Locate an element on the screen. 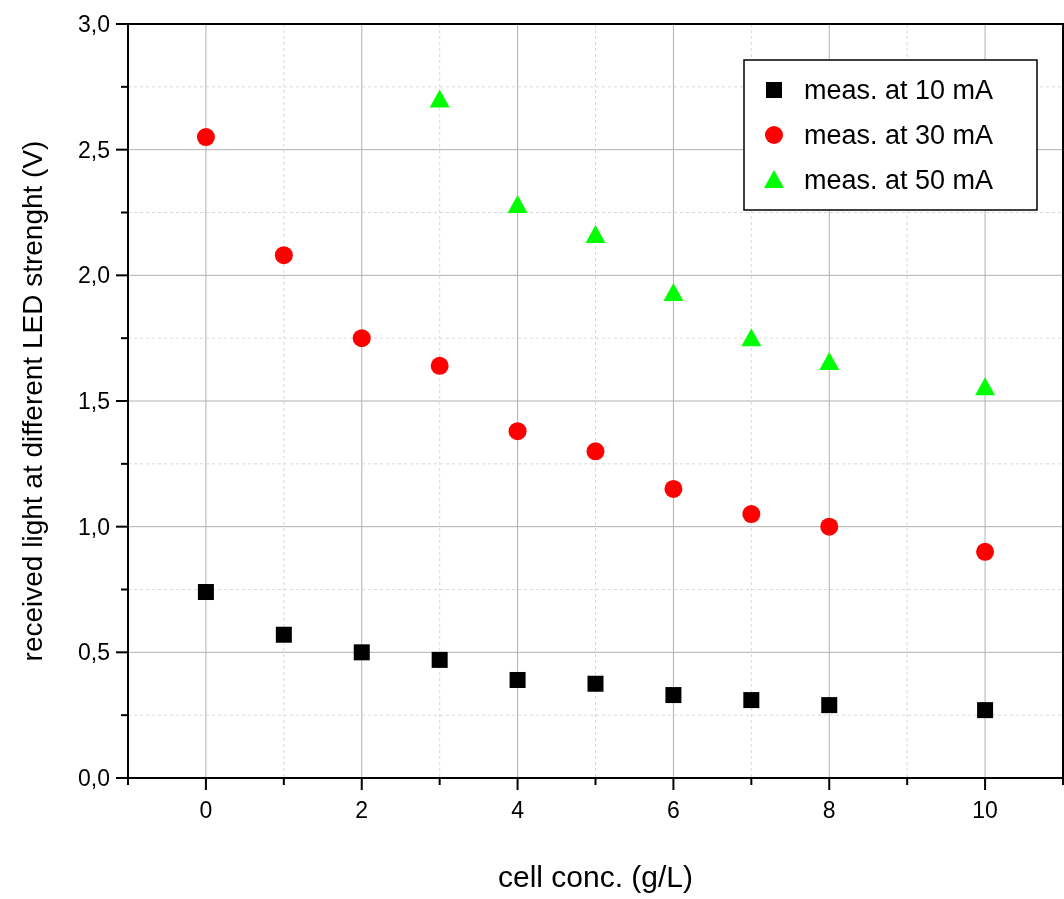  x-tick-label: 10 is located at coordinates (985, 810).